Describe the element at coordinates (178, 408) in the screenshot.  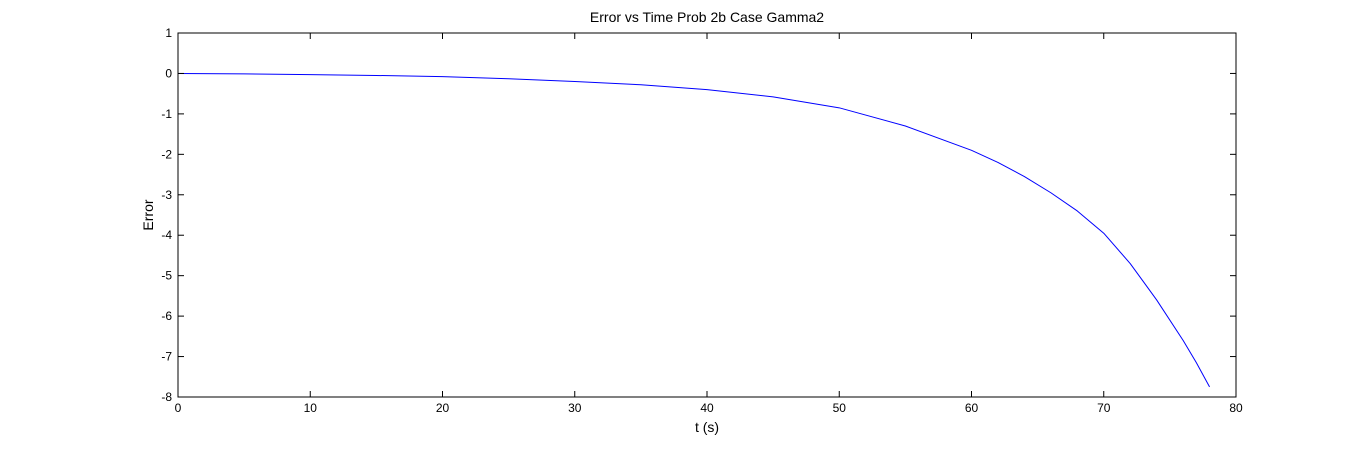
I see `x-tick-label: 0` at that location.